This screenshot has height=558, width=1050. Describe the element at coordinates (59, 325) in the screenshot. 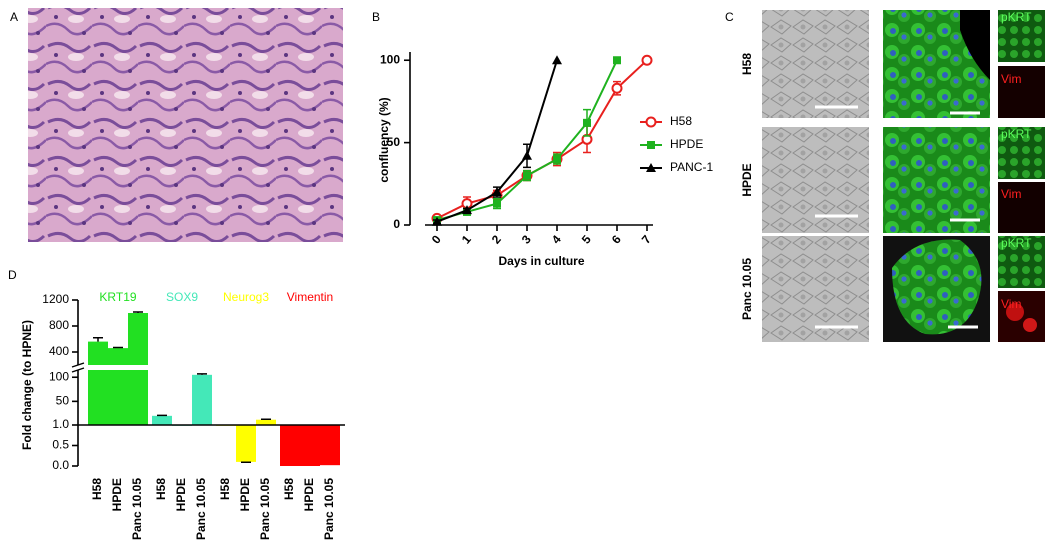

I see `y-tick-label: 800` at that location.